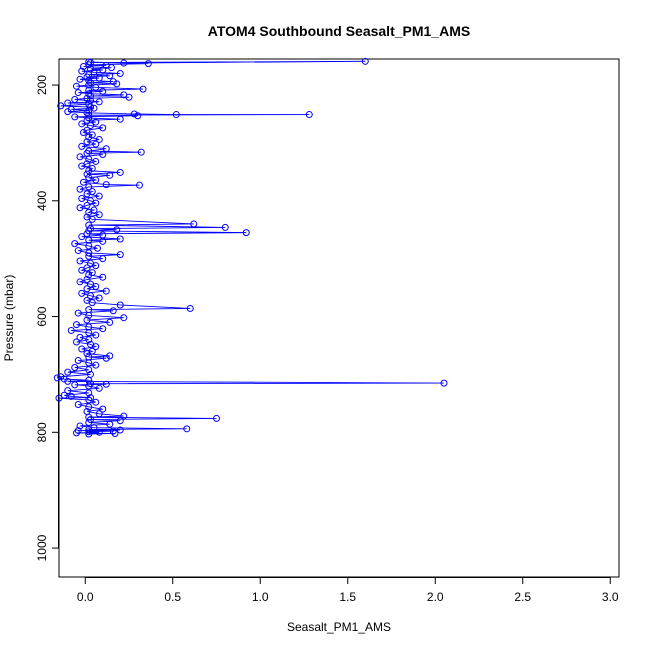 This screenshot has height=650, width=650. I want to click on y-tick-label: 600, so click(42, 316).